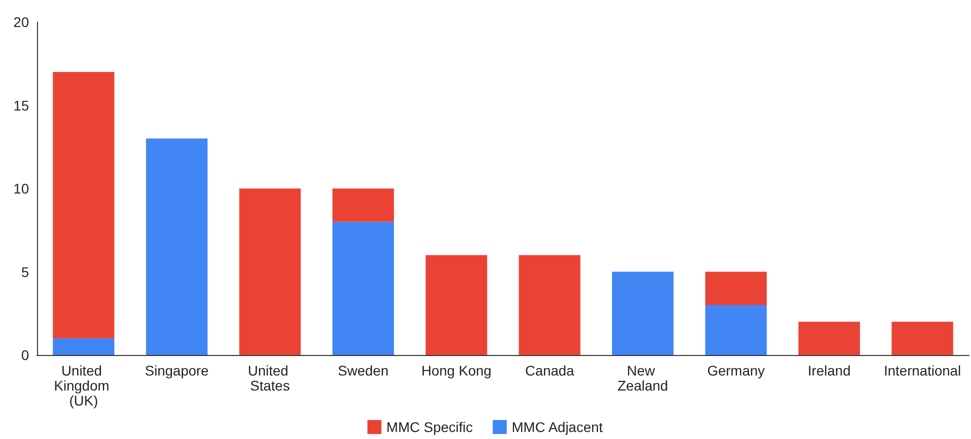  I want to click on x-tick-label: Germany, so click(736, 370).